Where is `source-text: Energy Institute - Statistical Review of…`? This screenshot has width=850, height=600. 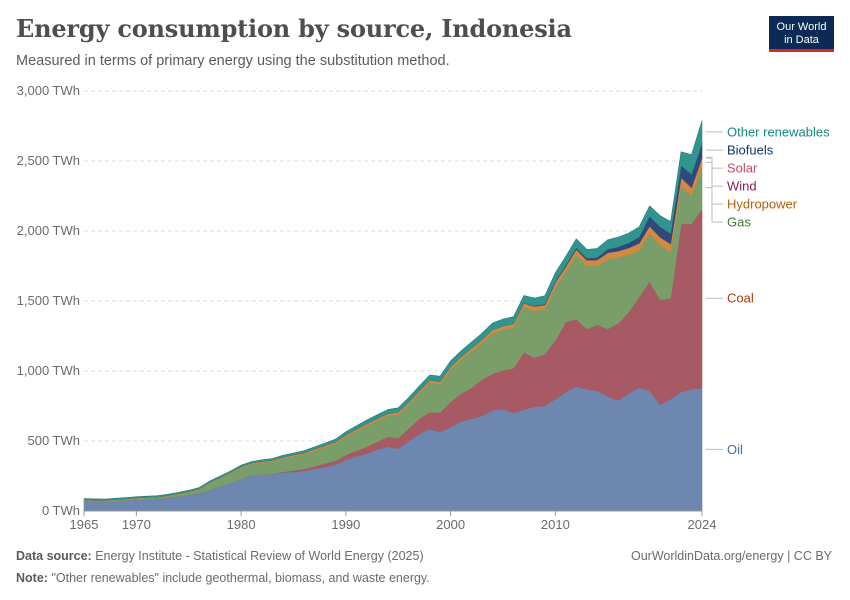
source-text: Energy Institute - Statistical Review of… is located at coordinates (259, 556).